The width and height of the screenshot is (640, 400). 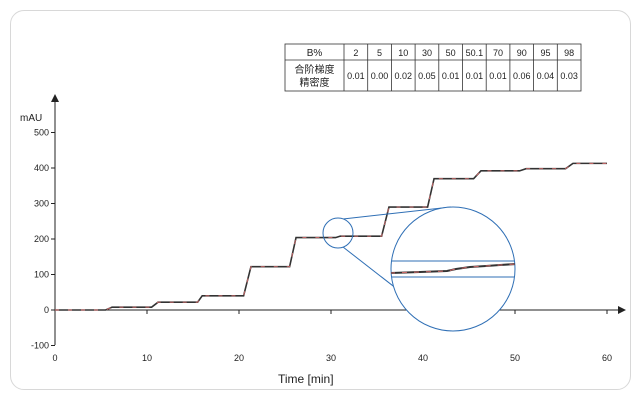 What do you see at coordinates (498, 53) in the screenshot?
I see `table-column-header: 70` at bounding box center [498, 53].